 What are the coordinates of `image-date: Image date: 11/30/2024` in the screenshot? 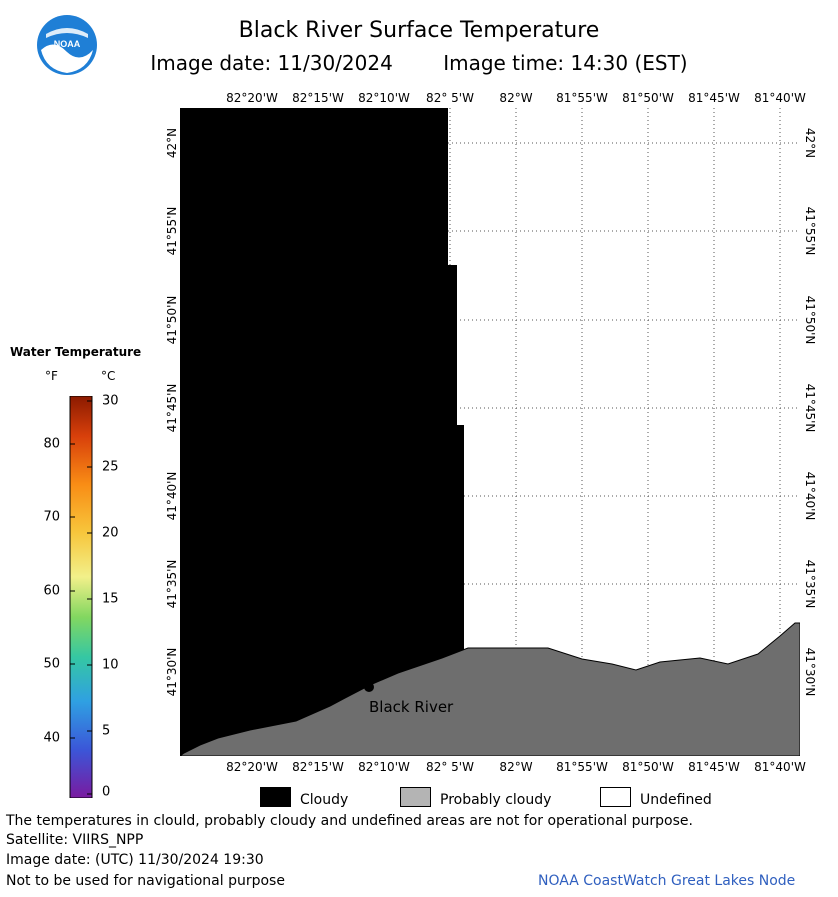 It's located at (271, 63).